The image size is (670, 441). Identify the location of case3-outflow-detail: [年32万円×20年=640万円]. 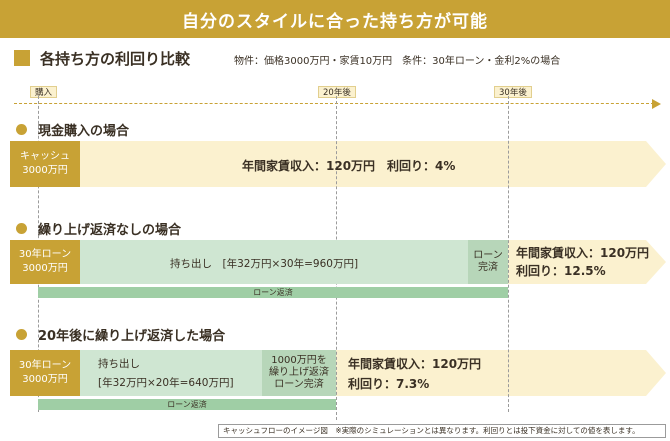
(166, 383).